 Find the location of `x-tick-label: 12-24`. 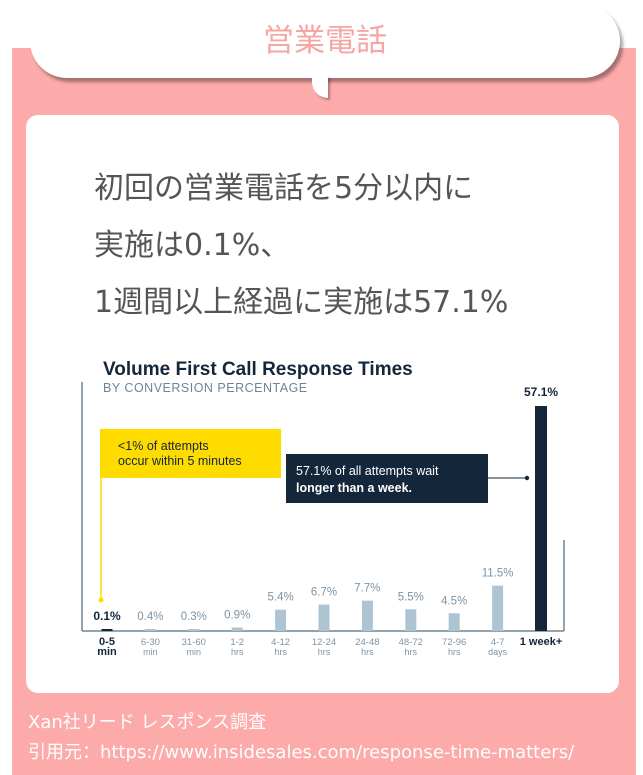

x-tick-label: 12-24 is located at coordinates (324, 642).